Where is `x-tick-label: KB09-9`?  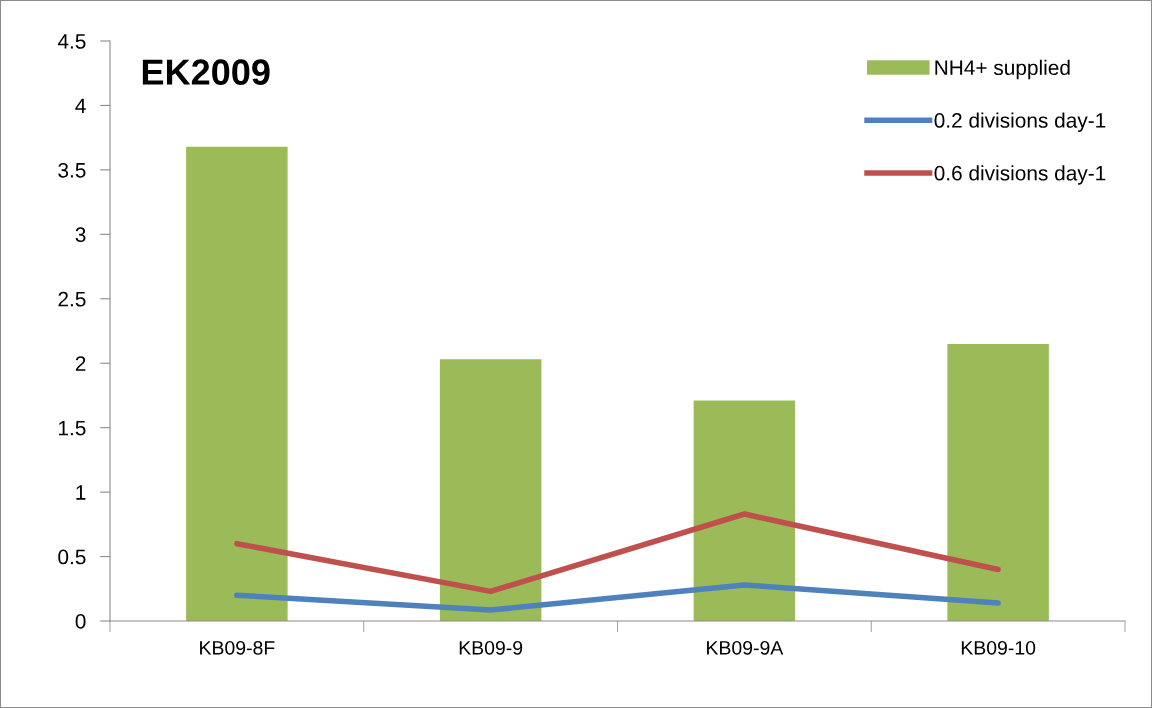
x-tick-label: KB09-9 is located at coordinates (491, 647).